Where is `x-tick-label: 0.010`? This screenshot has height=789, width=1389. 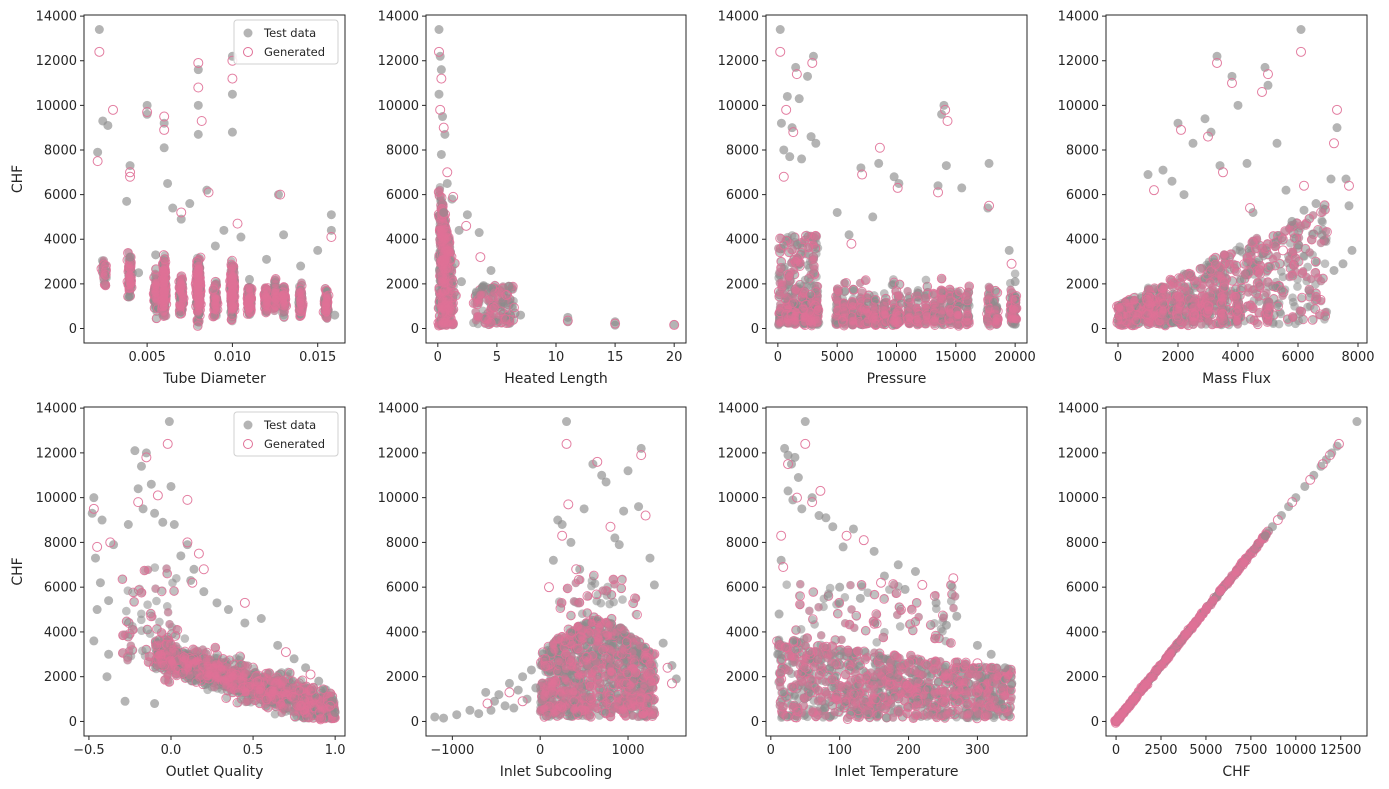 x-tick-label: 0.010 is located at coordinates (232, 357).